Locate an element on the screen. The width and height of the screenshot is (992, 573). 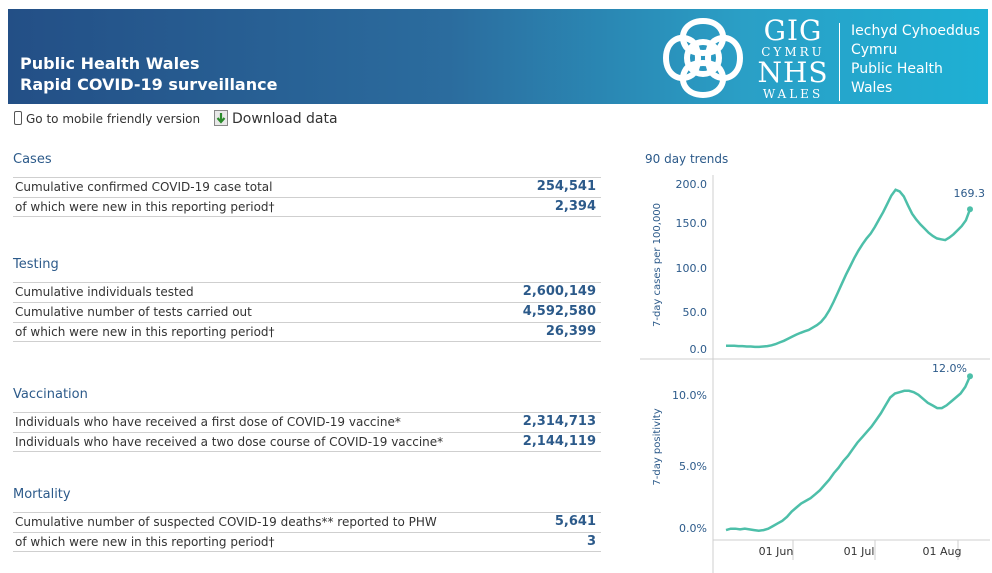
chart2-positivity-line is located at coordinates (848, 453).